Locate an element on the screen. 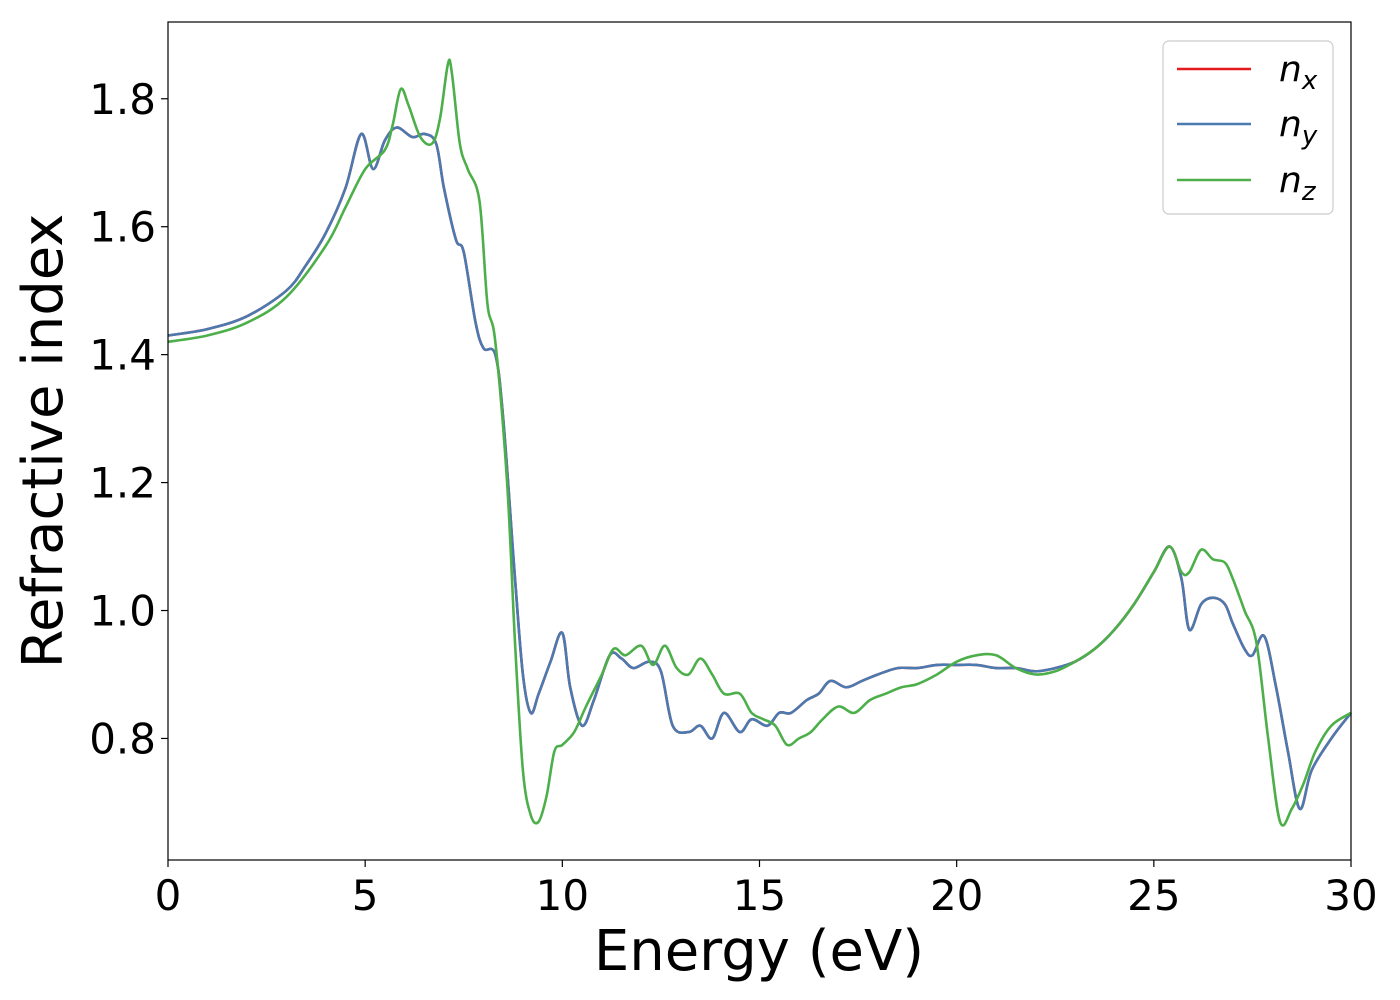 Image resolution: width=1400 pixels, height=1000 pixels. x-tick-label: 0 is located at coordinates (168, 895).